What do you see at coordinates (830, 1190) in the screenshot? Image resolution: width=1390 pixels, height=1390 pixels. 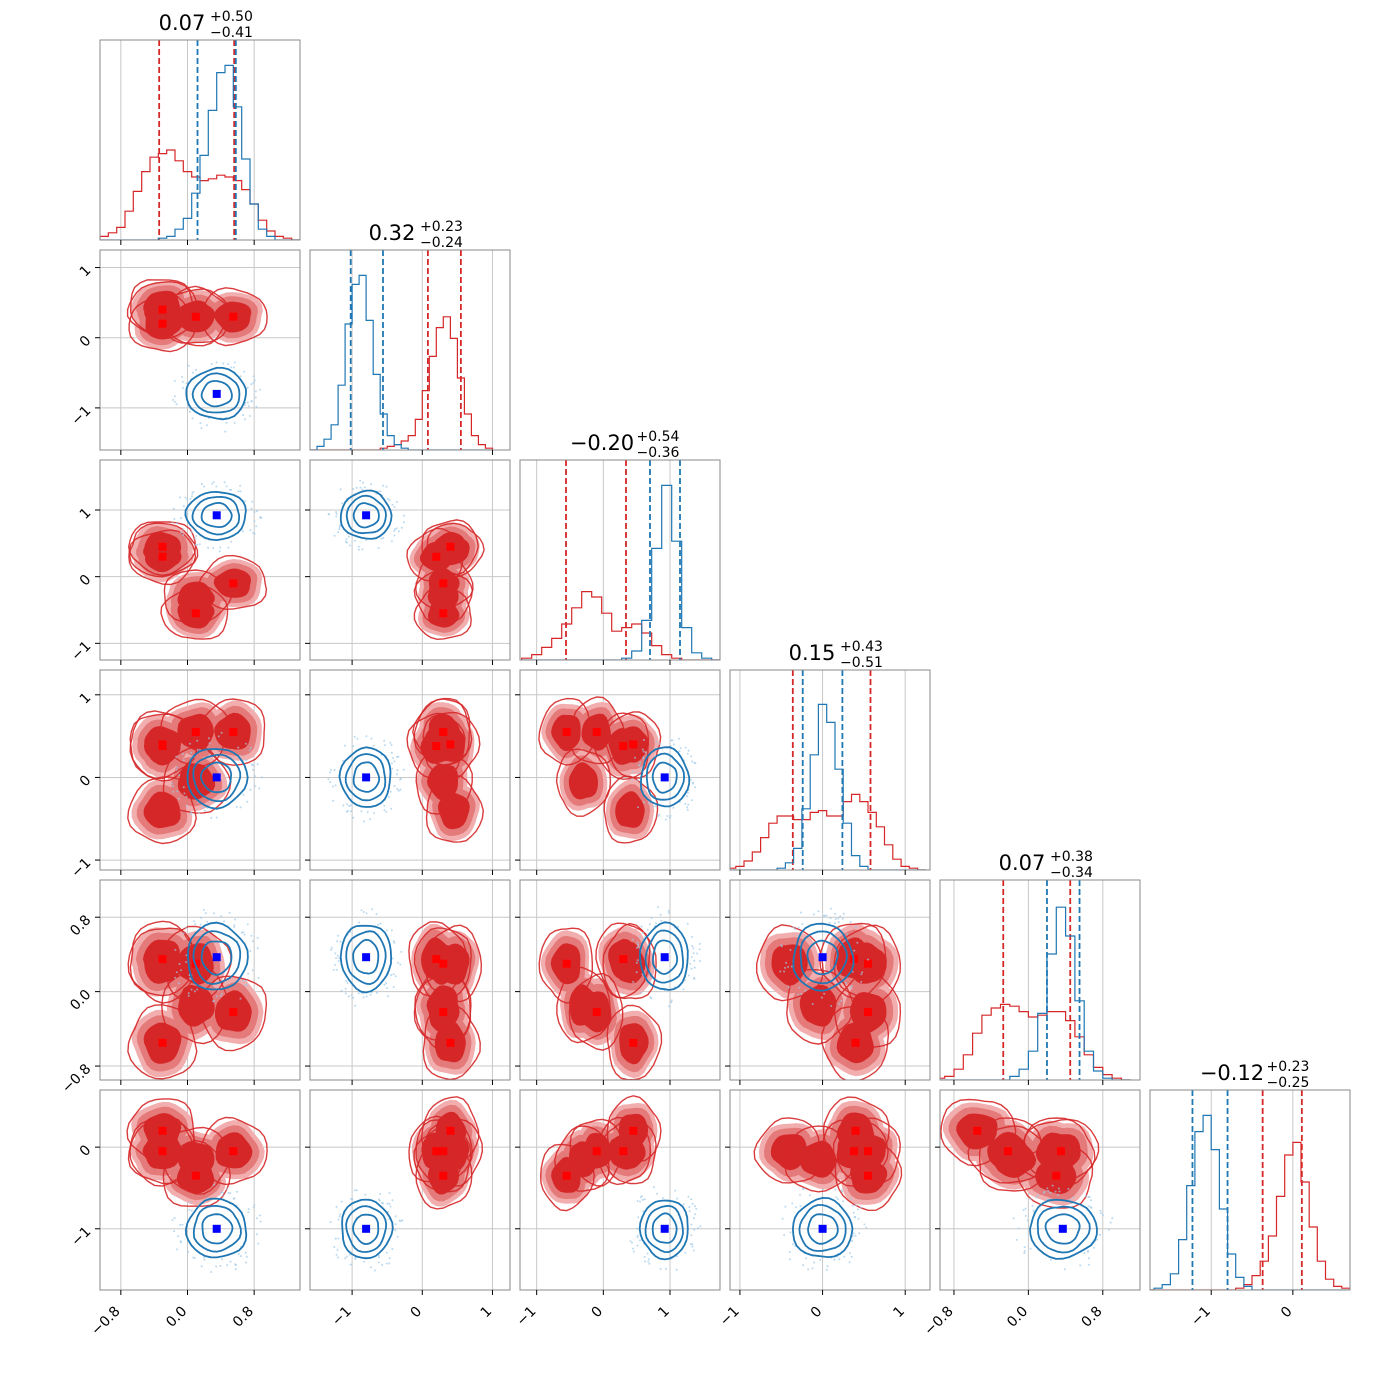 I see `panel-5-3-content` at bounding box center [830, 1190].